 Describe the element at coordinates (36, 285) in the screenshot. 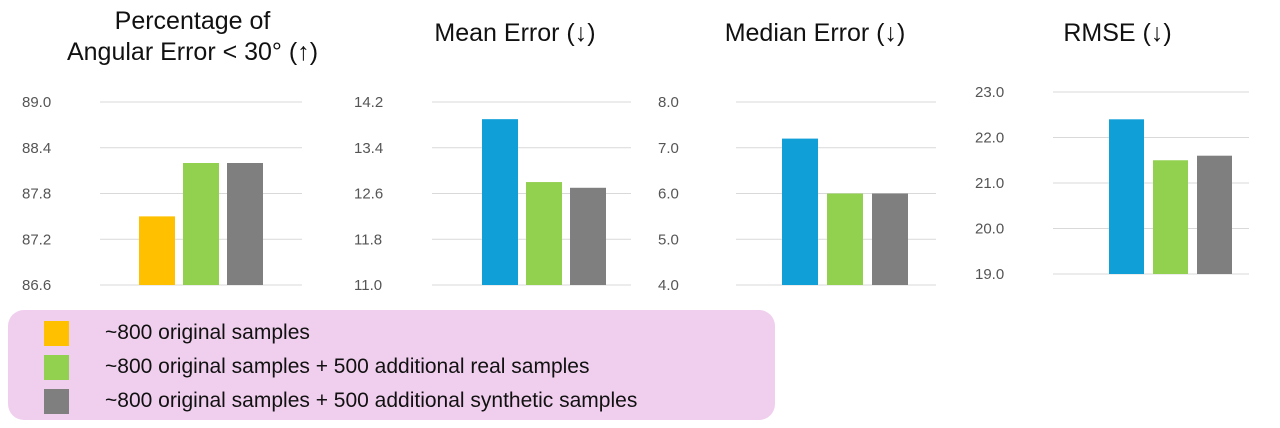

I see `y-tick-label: 86.6` at that location.